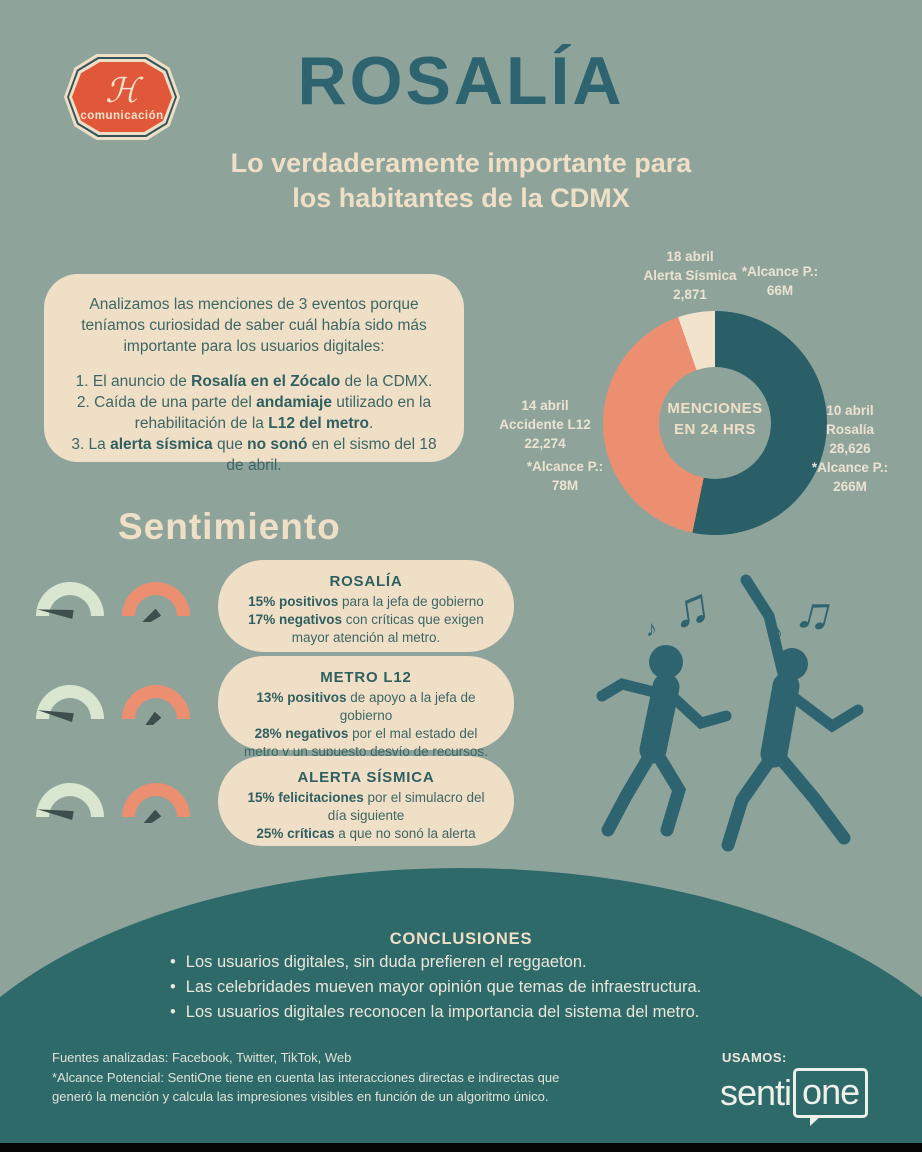  Describe the element at coordinates (461, 163) in the screenshot. I see `subtitle-line-1: Lo verdaderamente importante para` at that location.